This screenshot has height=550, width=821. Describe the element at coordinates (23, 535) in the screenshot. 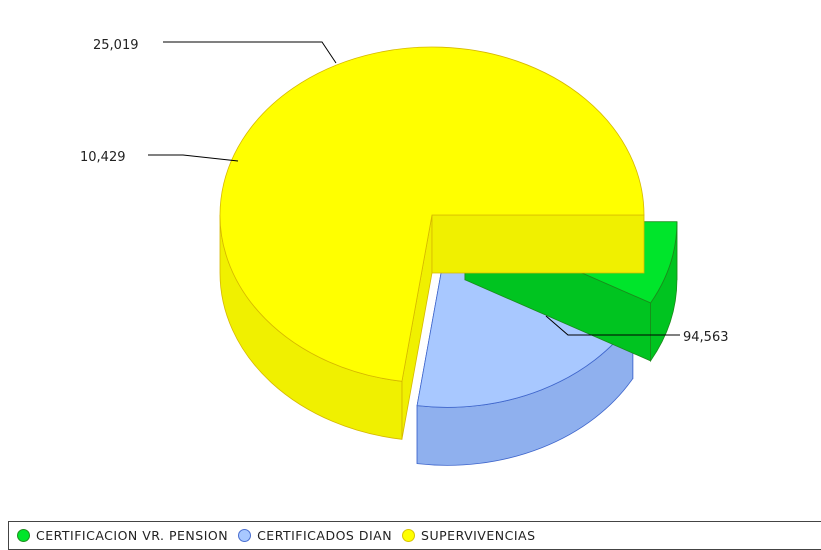

I see `legend-swatch-certificacion-vr-pension` at that location.